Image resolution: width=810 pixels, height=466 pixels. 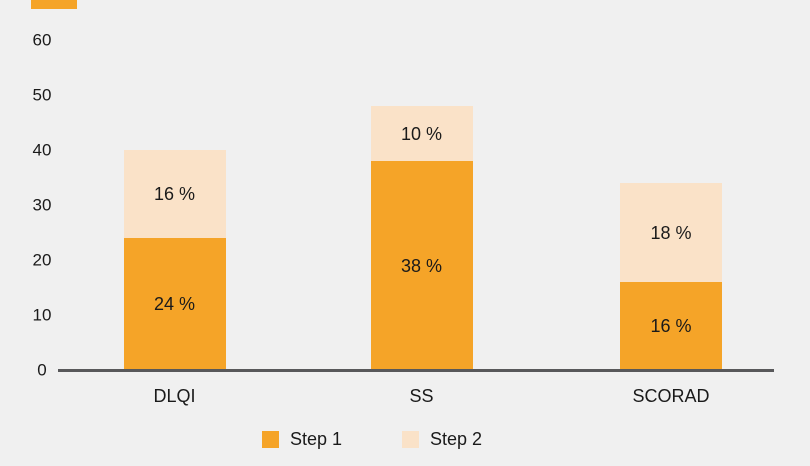 What do you see at coordinates (42, 39) in the screenshot?
I see `y-tick-label-60: 60` at bounding box center [42, 39].